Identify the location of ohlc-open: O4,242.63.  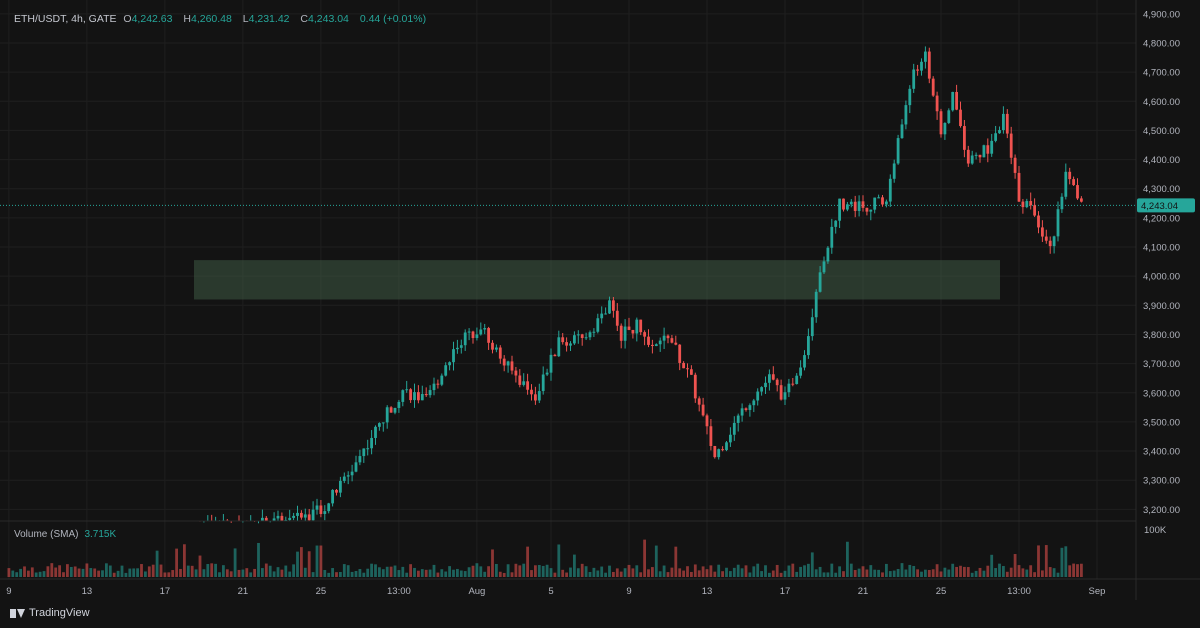
(149, 19).